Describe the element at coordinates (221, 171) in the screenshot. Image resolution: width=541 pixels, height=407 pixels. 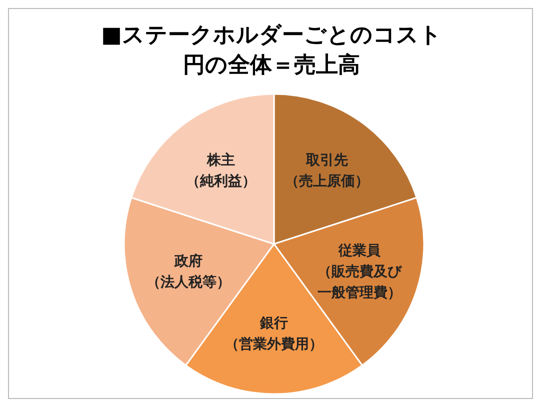
I see `slice-label: 株主（純利益）` at that location.